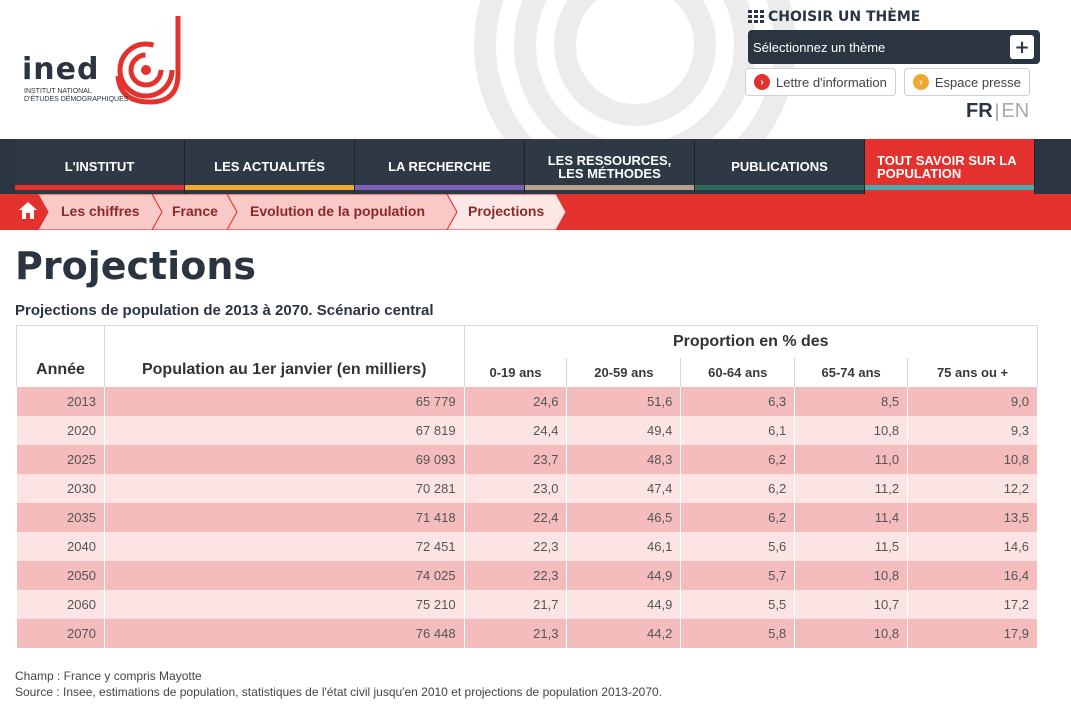 The width and height of the screenshot is (1071, 706). Describe the element at coordinates (284, 488) in the screenshot. I see `table-cell: 70 281` at that location.